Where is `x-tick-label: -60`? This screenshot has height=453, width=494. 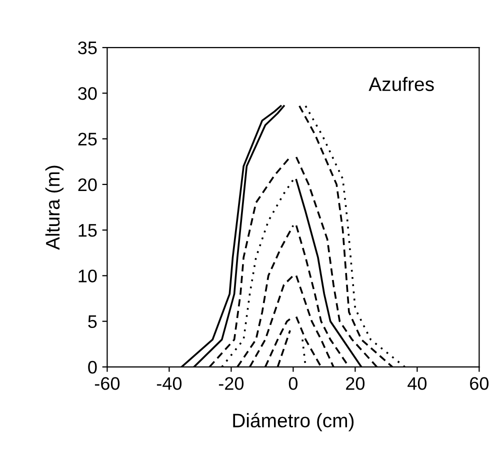 x-tick-label: -60 is located at coordinates (107, 383).